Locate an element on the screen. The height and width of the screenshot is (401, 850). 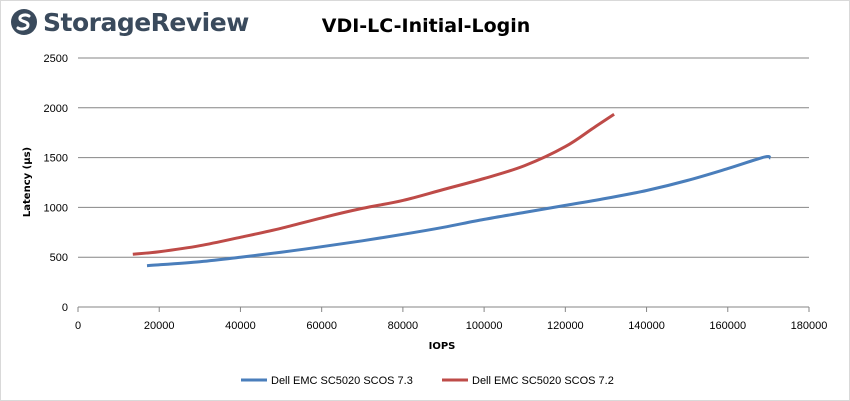
y-tick-label: 2500 is located at coordinates (56, 59).